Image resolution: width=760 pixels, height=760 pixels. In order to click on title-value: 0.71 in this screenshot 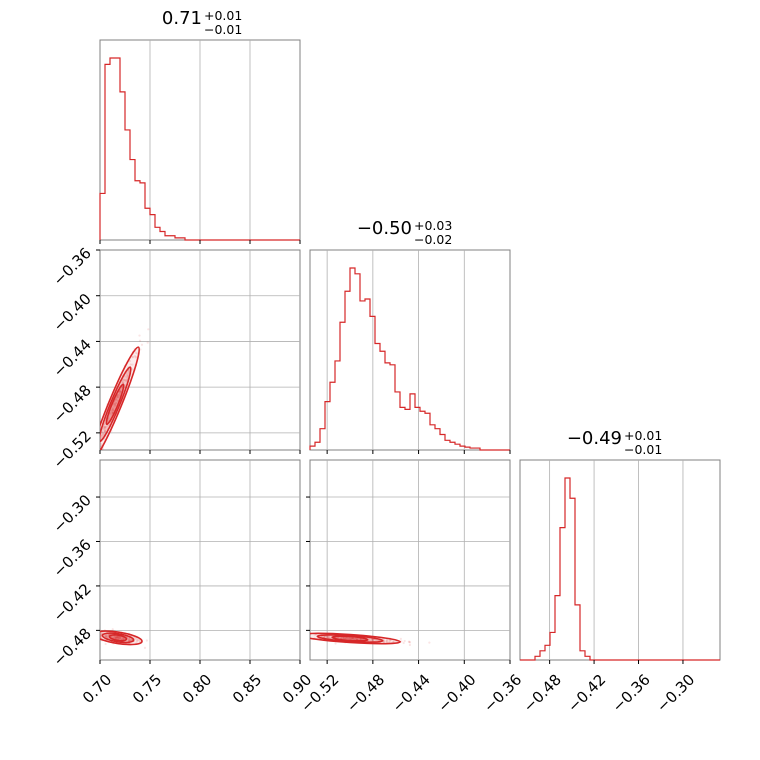, I will do `click(182, 18)`.